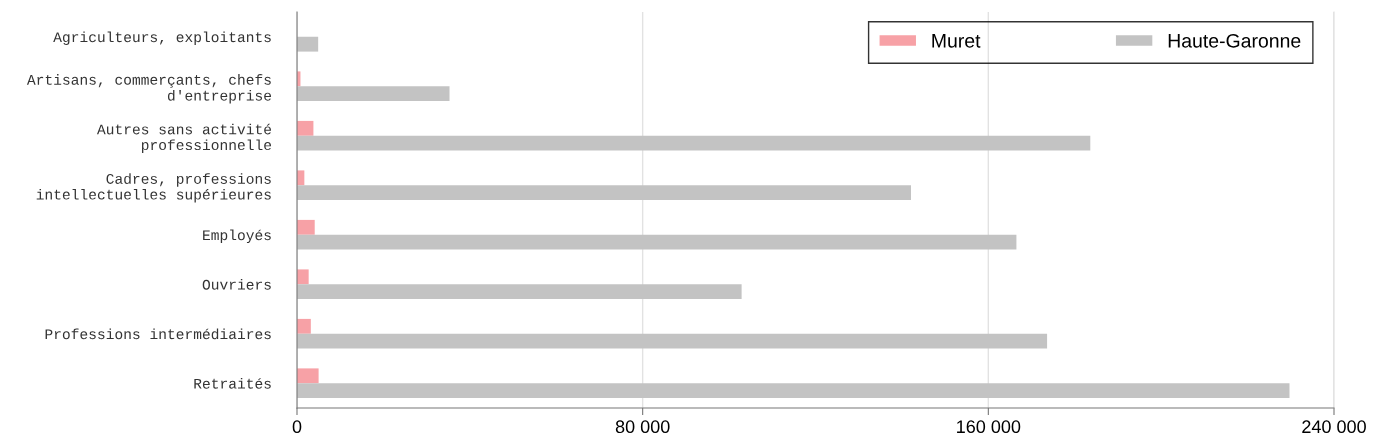  What do you see at coordinates (158, 334) in the screenshot?
I see `y-tick-label: Professions intermédiaires` at bounding box center [158, 334].